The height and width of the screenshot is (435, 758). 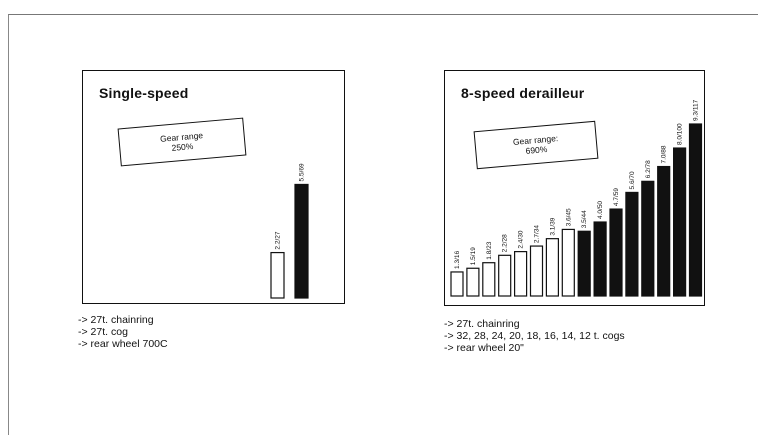 What do you see at coordinates (302, 172) in the screenshot?
I see `single-speed-bar-label: 5.5/69` at bounding box center [302, 172].